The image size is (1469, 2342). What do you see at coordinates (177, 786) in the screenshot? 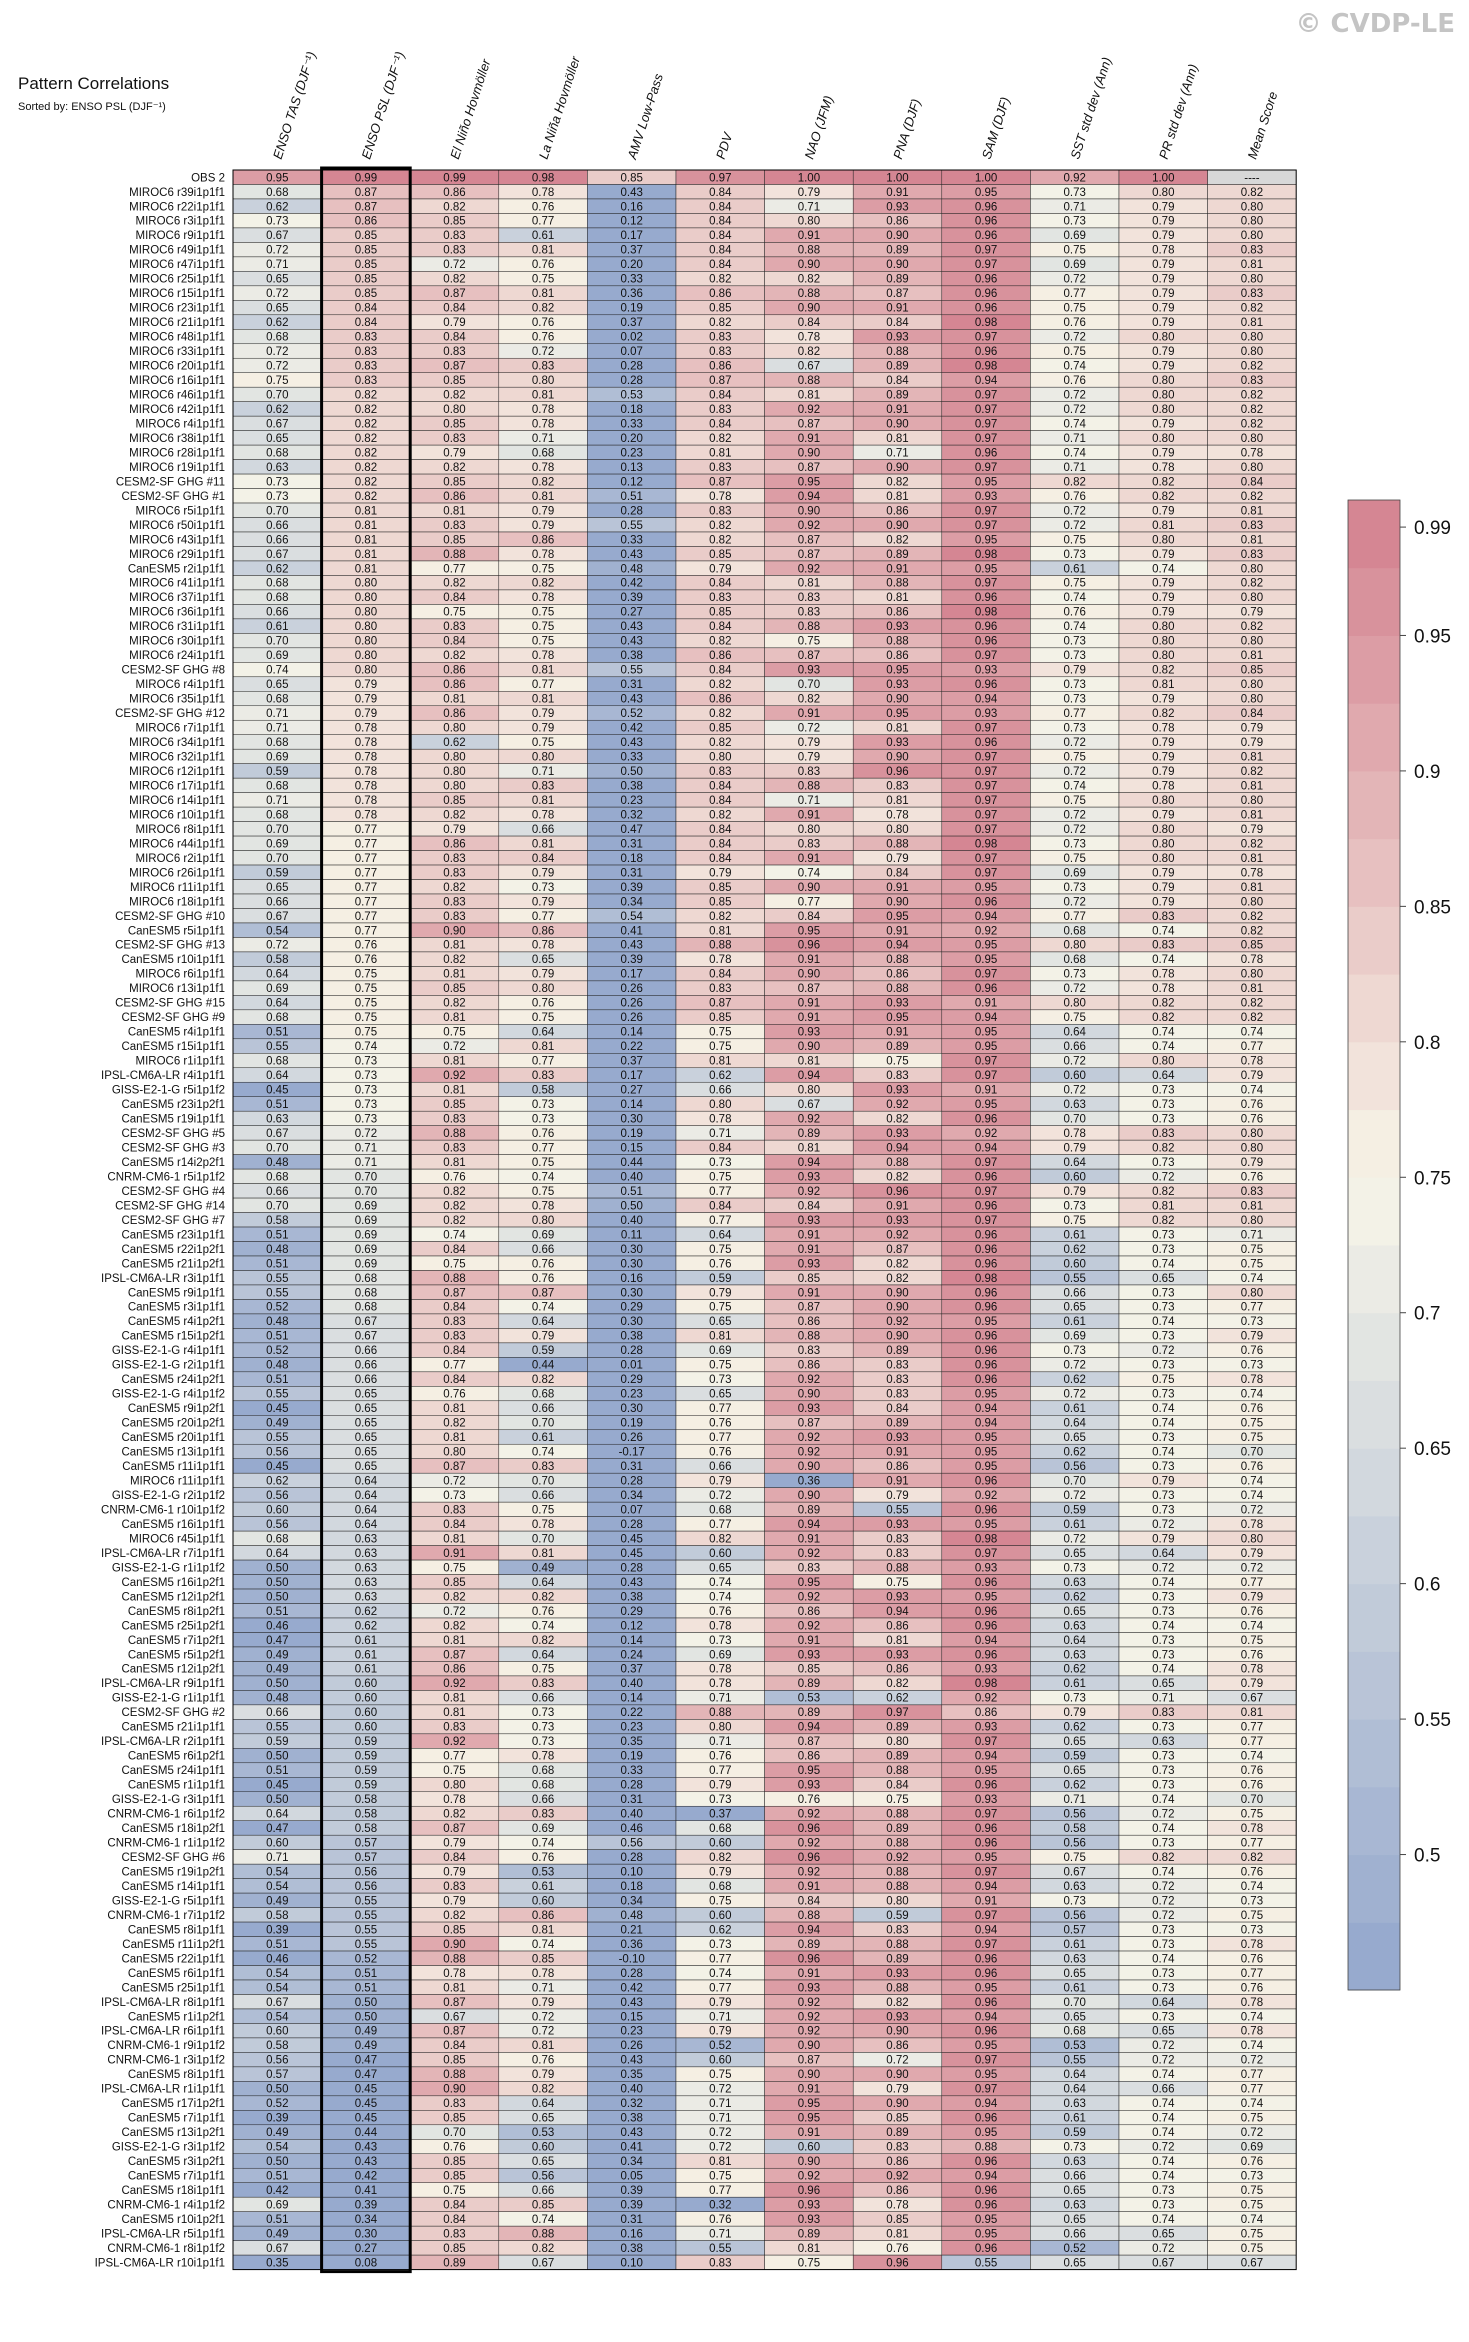
I see `row-label: MIROC6 r17i1p1f1` at bounding box center [177, 786].